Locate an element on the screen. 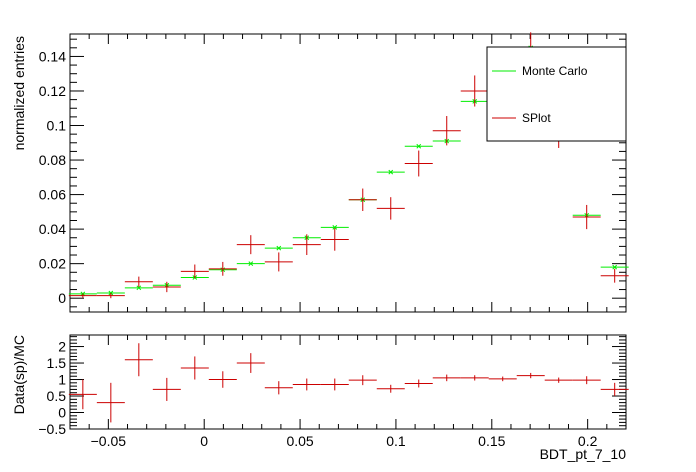  legend-mc-label: Monte Carlo is located at coordinates (555, 71).